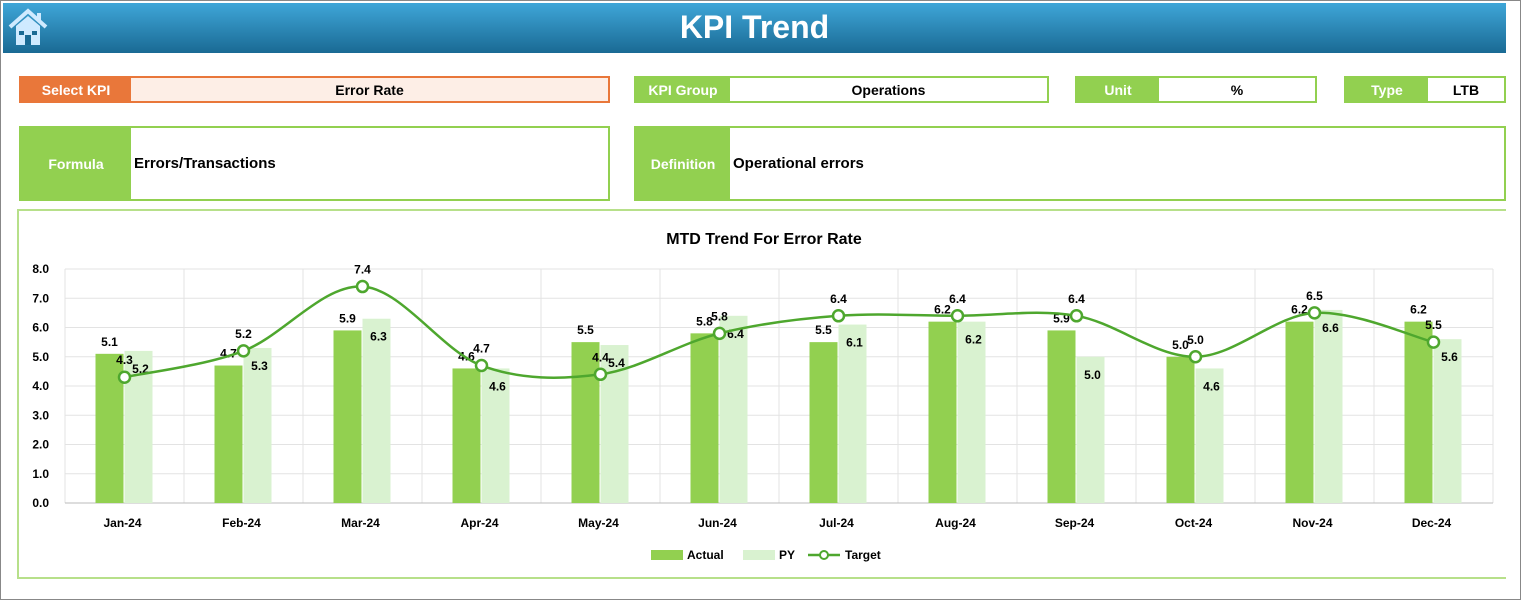 This screenshot has height=600, width=1521. Describe the element at coordinates (1180, 345) in the screenshot. I see `actual-data-label: 5.0` at that location.